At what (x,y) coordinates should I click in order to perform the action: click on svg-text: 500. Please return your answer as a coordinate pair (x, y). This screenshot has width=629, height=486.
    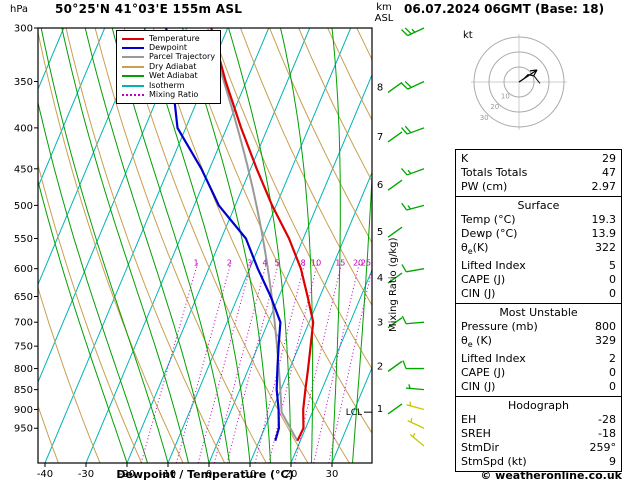
    Looking at the image, I should click on (23, 206).